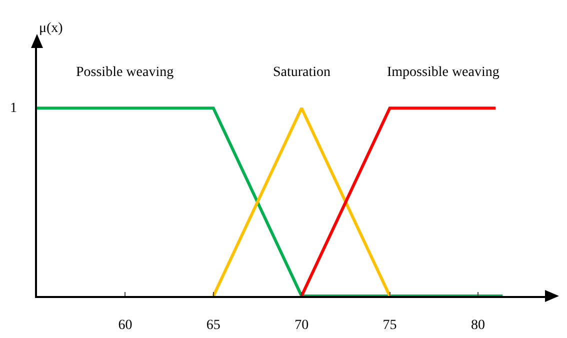 The width and height of the screenshot is (567, 338). Describe the element at coordinates (13, 108) in the screenshot. I see `text: 1` at that location.